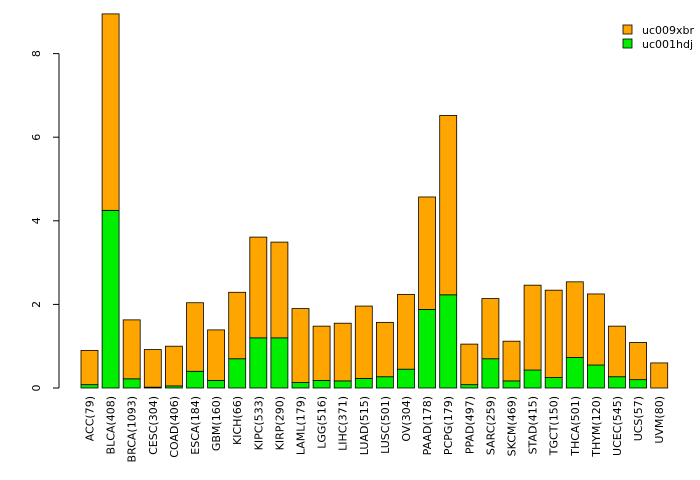 This screenshot has width=700, height=480. Describe the element at coordinates (216, 423) in the screenshot. I see `x-tick-label: GBM(160)` at that location.